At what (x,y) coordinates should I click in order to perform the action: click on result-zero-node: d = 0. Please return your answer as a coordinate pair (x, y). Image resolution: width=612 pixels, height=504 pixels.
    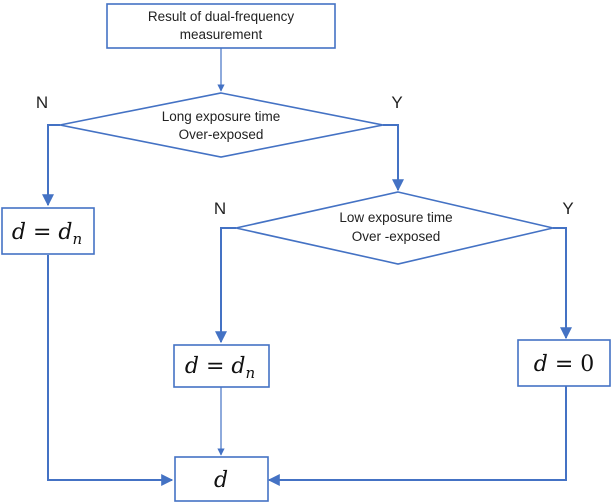
    Looking at the image, I should click on (564, 363).